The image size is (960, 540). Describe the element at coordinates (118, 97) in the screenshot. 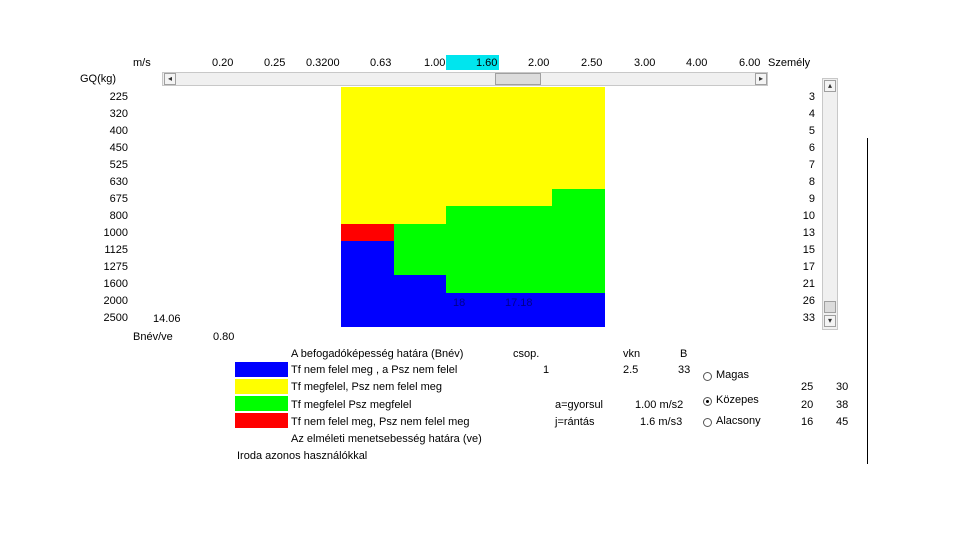

I see `load-label: 225` at that location.